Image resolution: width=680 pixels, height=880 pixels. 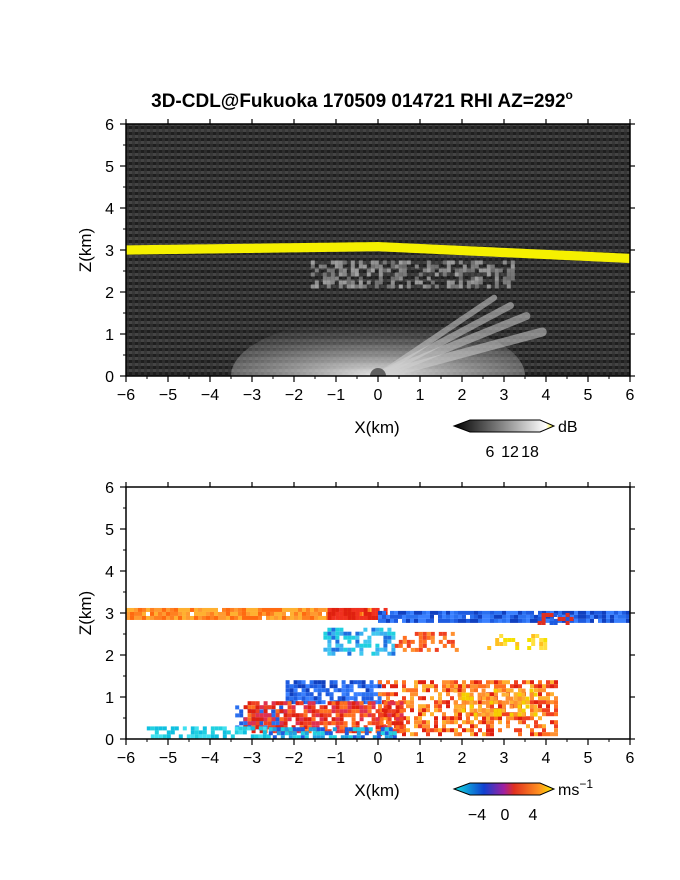 What do you see at coordinates (294, 758) in the screenshot?
I see `x-tick-label: −2` at bounding box center [294, 758].